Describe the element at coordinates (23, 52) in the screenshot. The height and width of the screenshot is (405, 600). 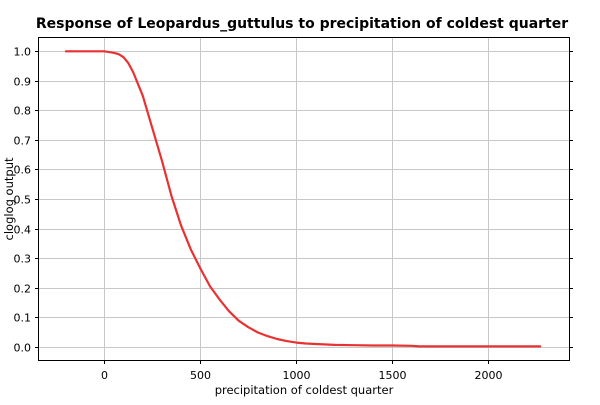
I see `y-tick-label: 1.0` at that location.